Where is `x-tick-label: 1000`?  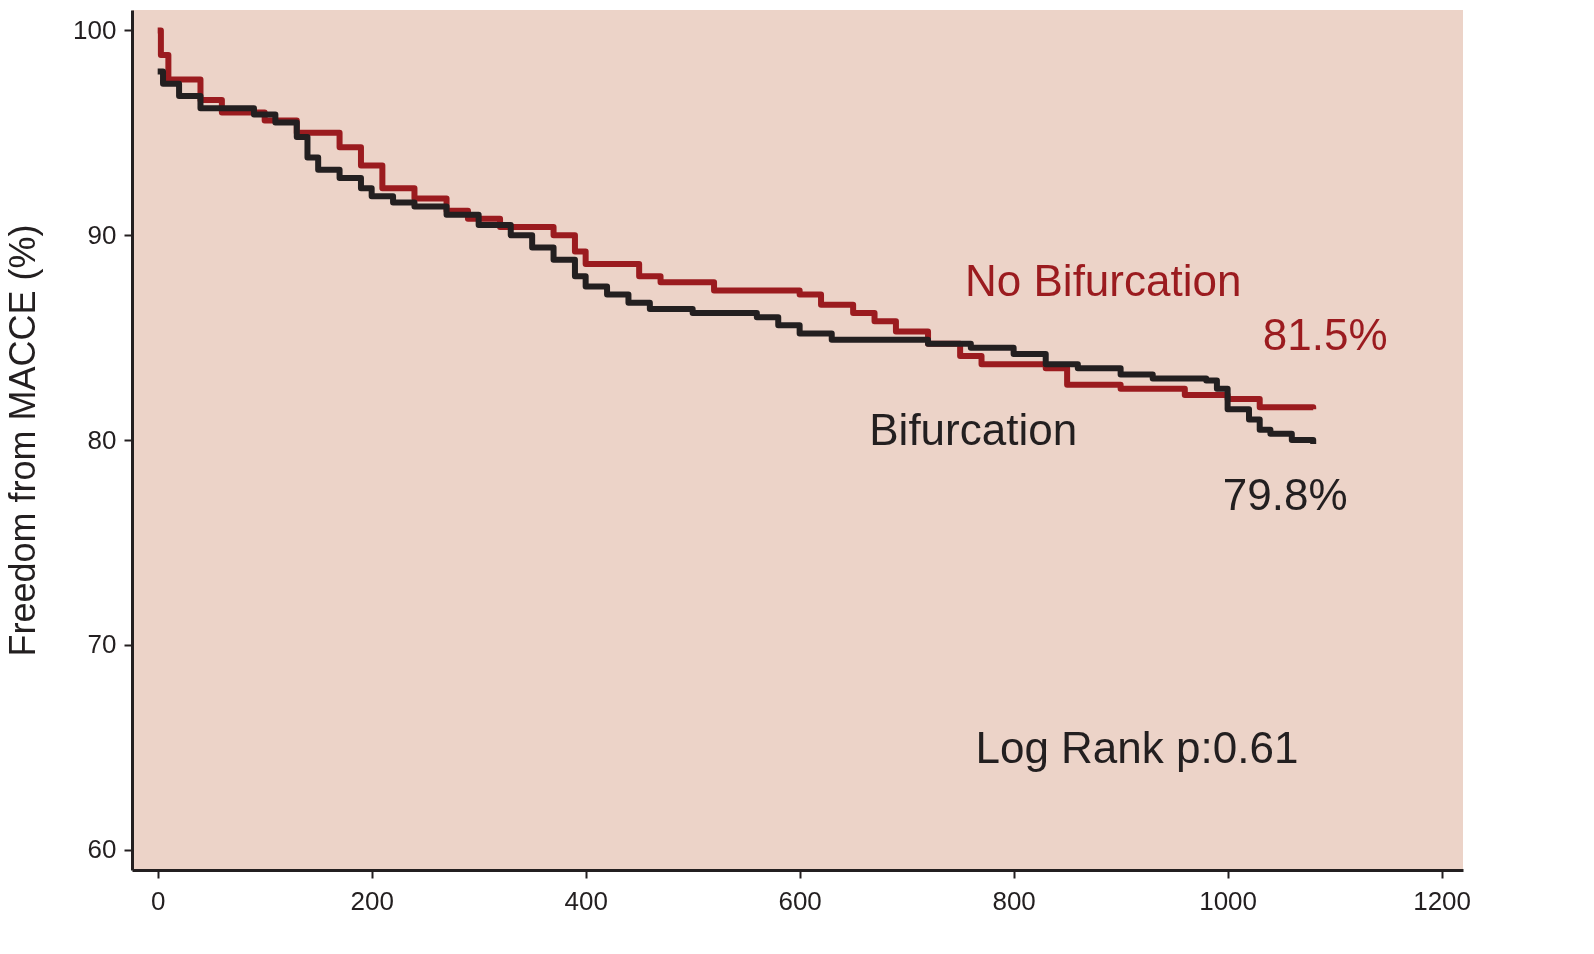
x-tick-label: 1000 is located at coordinates (1228, 900).